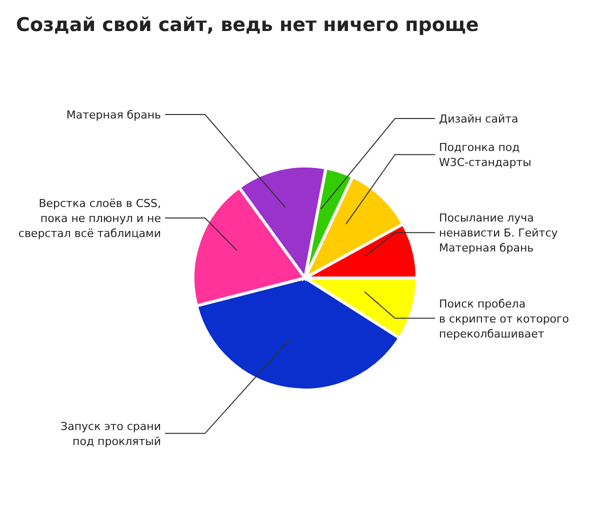  I want to click on slice-label: Дизайн сайта, so click(478, 119).